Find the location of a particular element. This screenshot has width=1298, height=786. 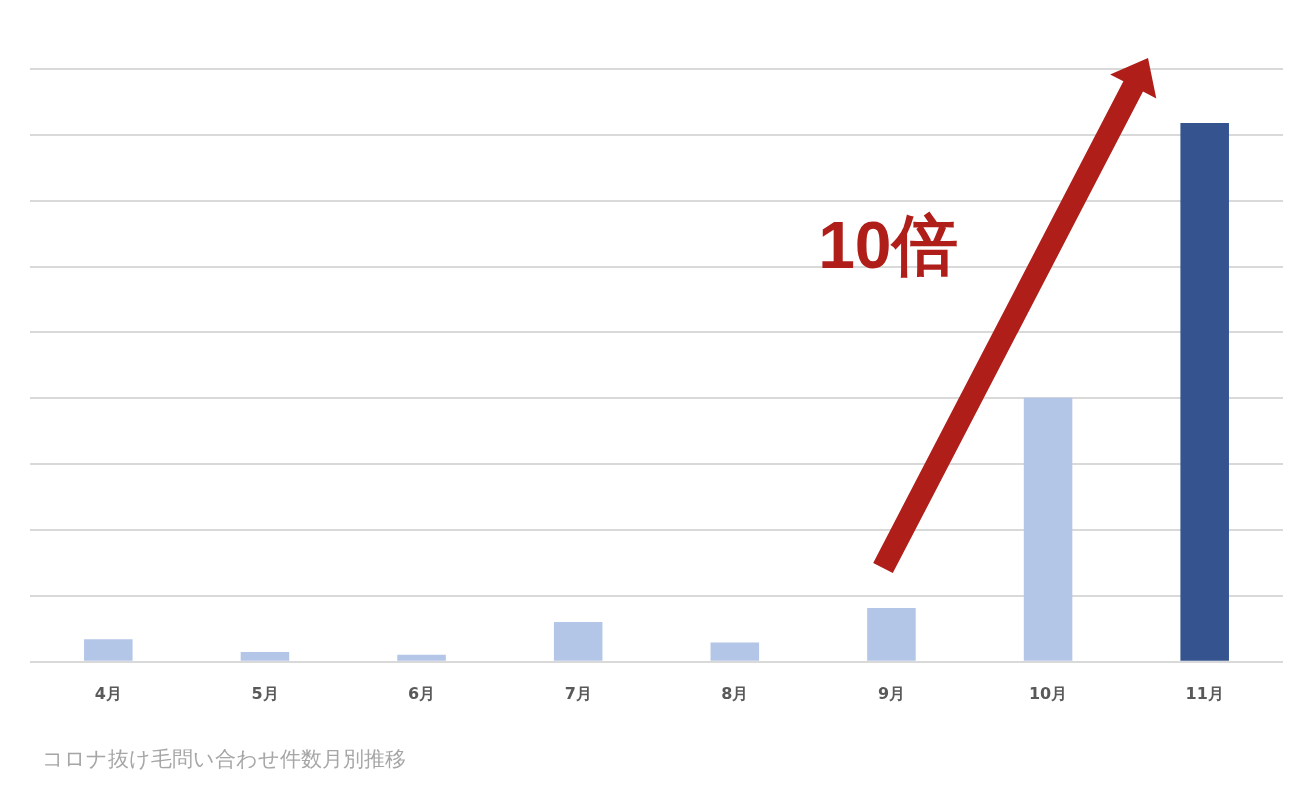

x-tick-label: 5月 is located at coordinates (265, 693).